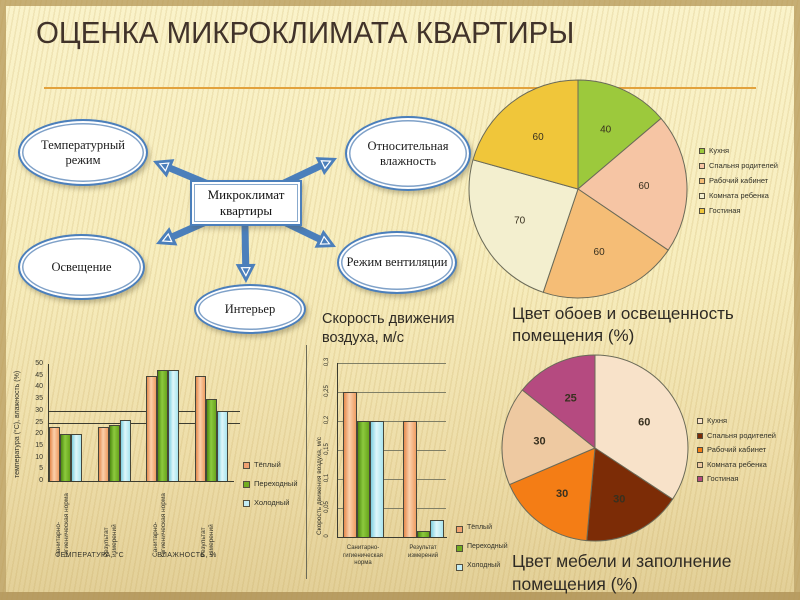 Image resolution: width=800 pixels, height=600 pixels. Describe the element at coordinates (39, 445) in the screenshot. I see `y-tick-label: 15` at that location.